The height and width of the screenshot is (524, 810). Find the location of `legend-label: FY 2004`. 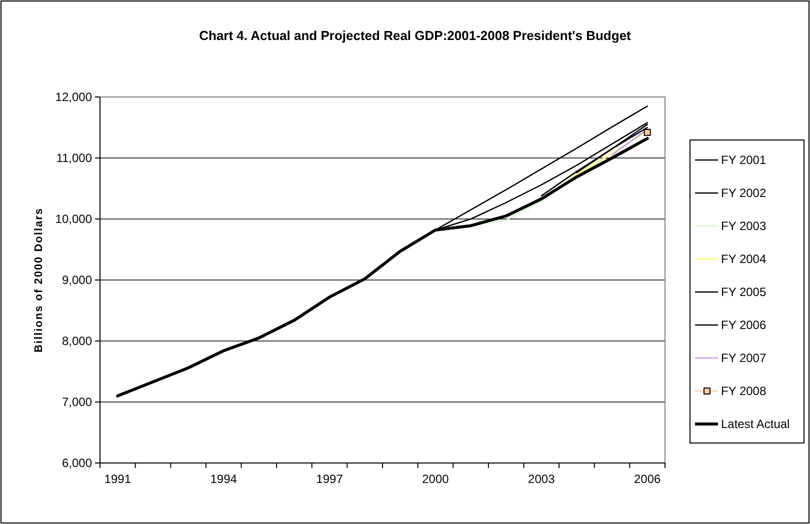

legend-label: FY 2004 is located at coordinates (743, 259).